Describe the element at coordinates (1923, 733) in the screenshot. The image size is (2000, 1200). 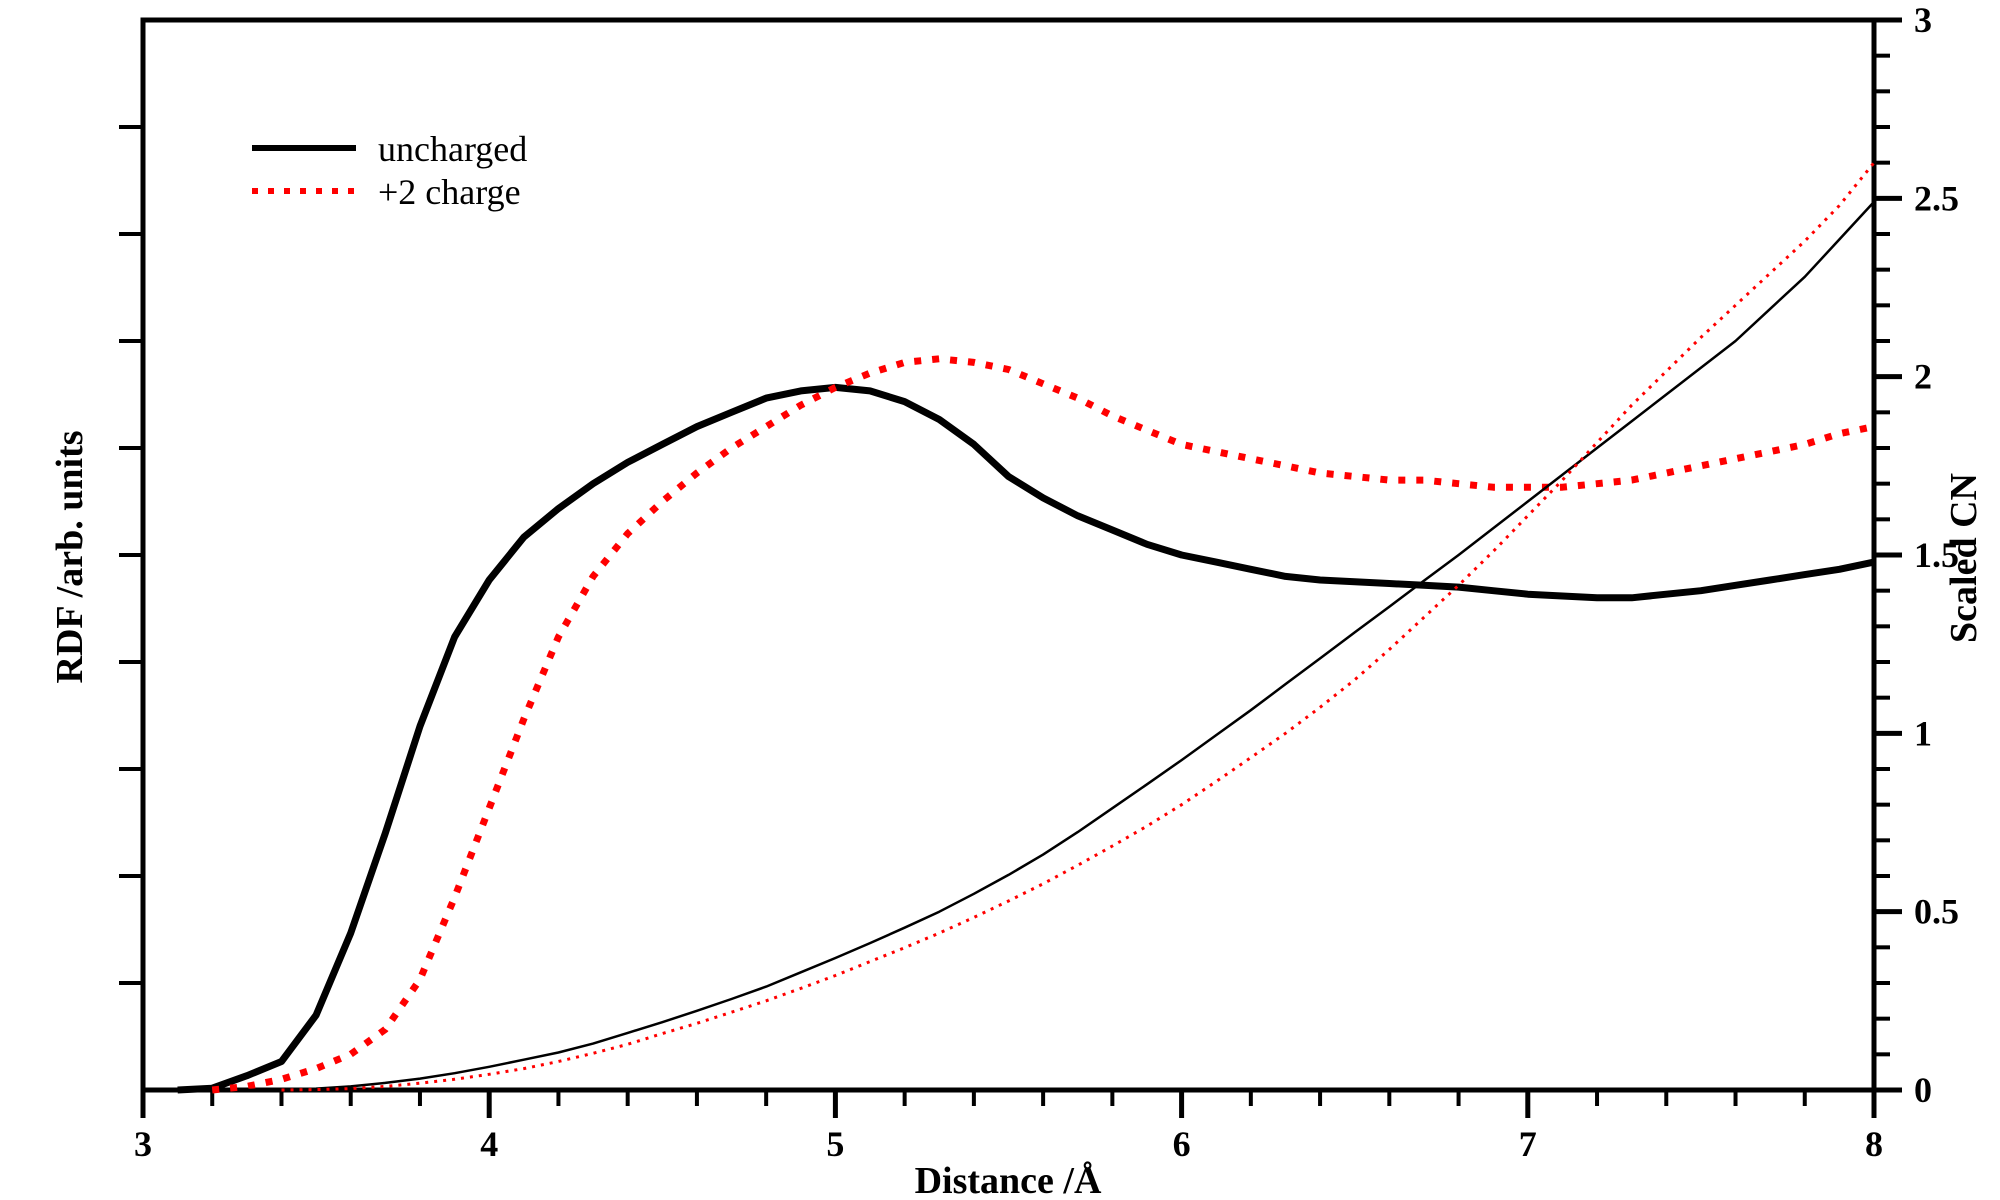
I see `right-y-tick-label: 1` at that location.